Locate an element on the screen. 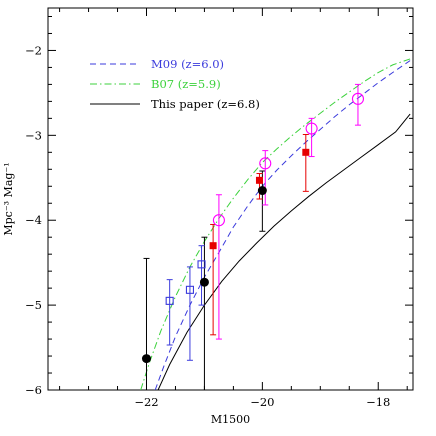 The image size is (436, 436). x-tick-label: −20 is located at coordinates (262, 402).